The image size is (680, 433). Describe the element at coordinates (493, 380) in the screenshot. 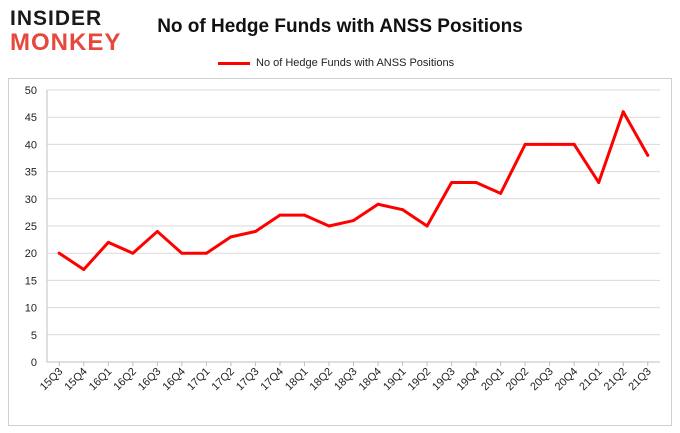

I see `x-tick-label: 20Q1` at that location.